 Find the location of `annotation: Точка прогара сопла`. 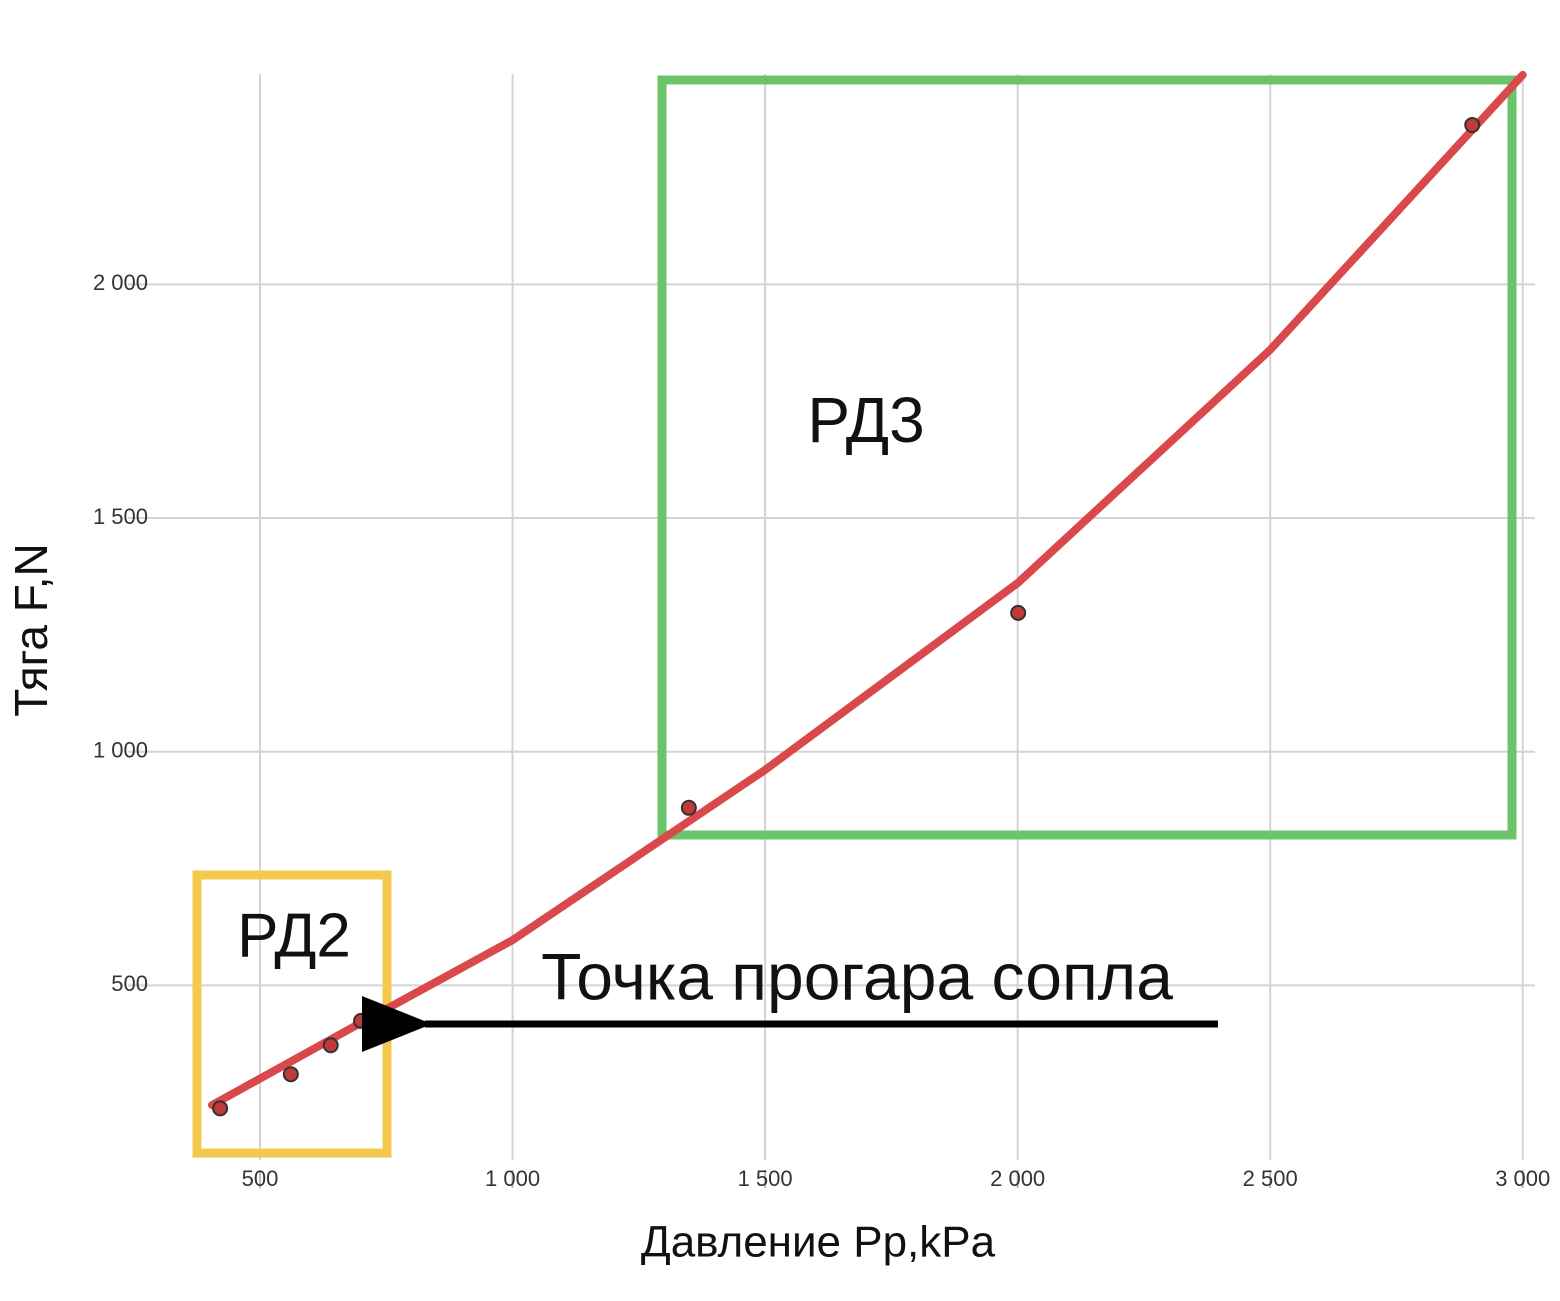

annotation: Точка прогара сопла is located at coordinates (857, 976).